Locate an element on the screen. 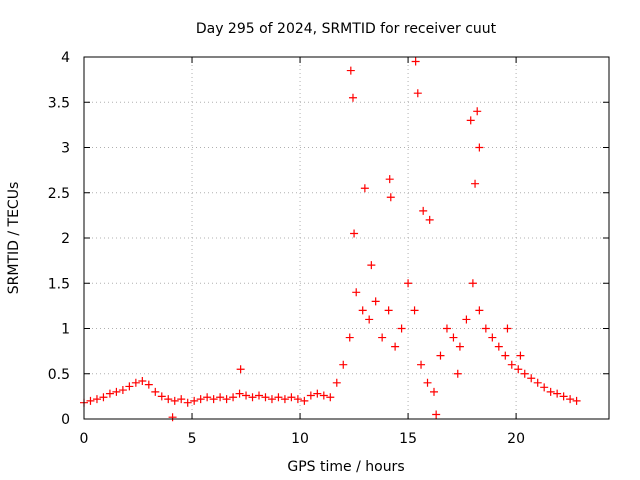 This screenshot has width=640, height=480. x-tick-label: 10 is located at coordinates (300, 439).